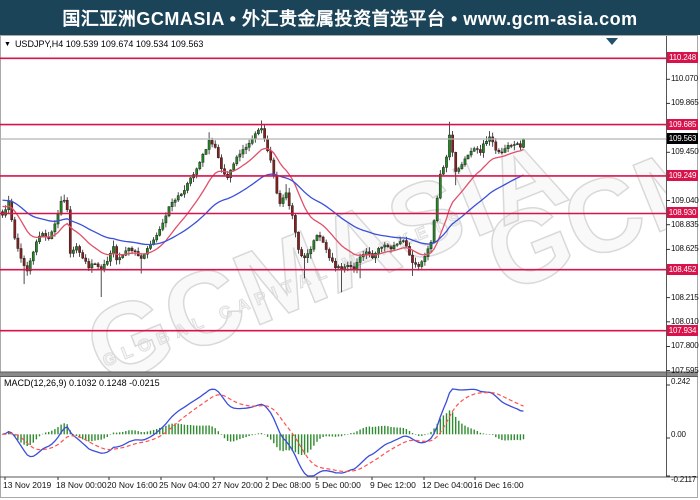  What do you see at coordinates (684, 479) in the screenshot?
I see `macd-scale-label: -0.2117` at bounding box center [684, 479].